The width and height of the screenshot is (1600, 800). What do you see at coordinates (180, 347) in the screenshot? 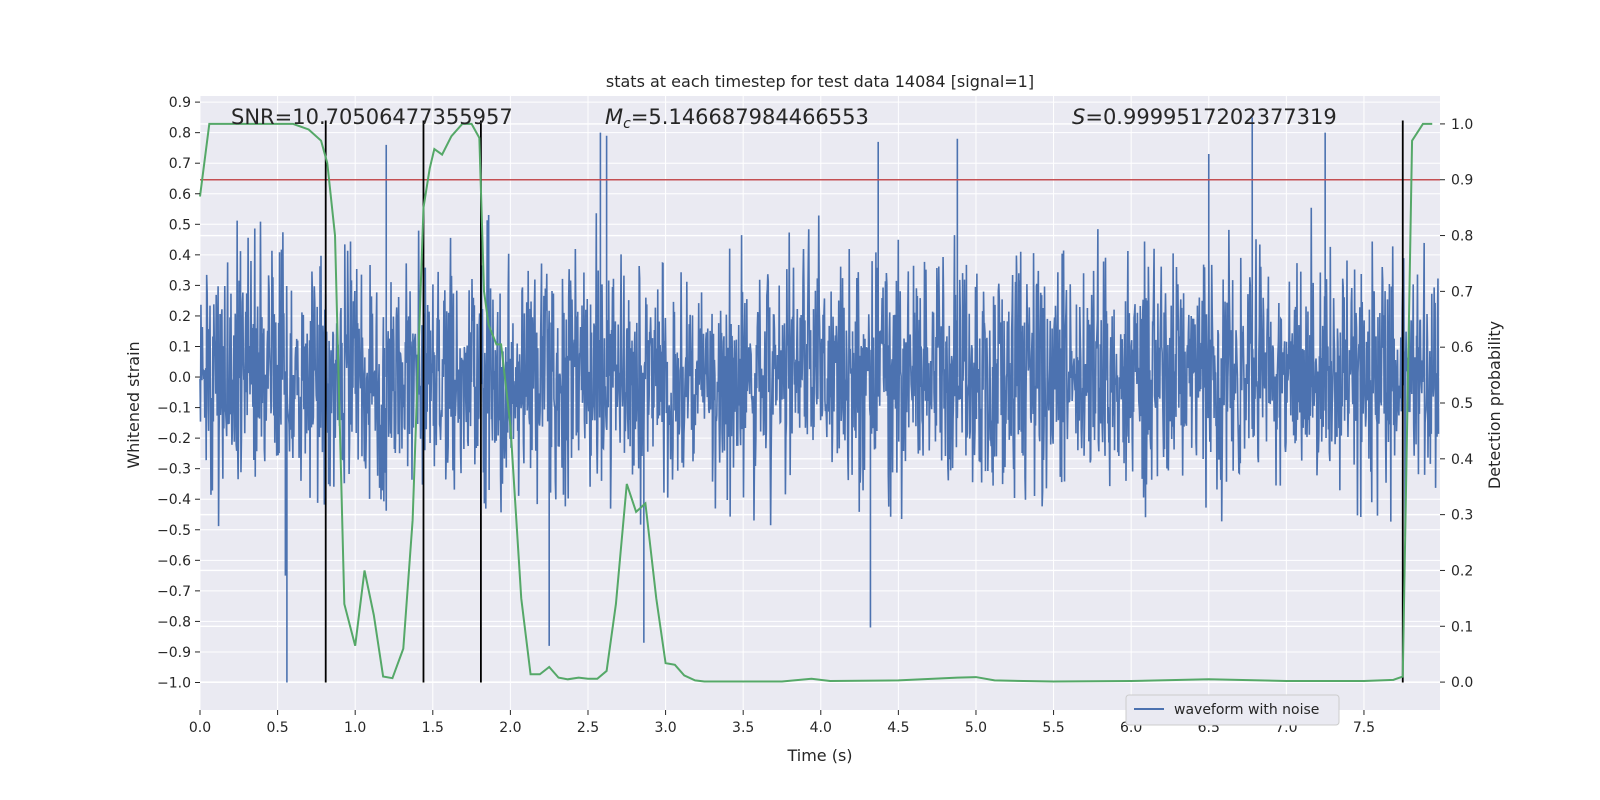
I see `left-tick-label: 0.1` at bounding box center [180, 347].